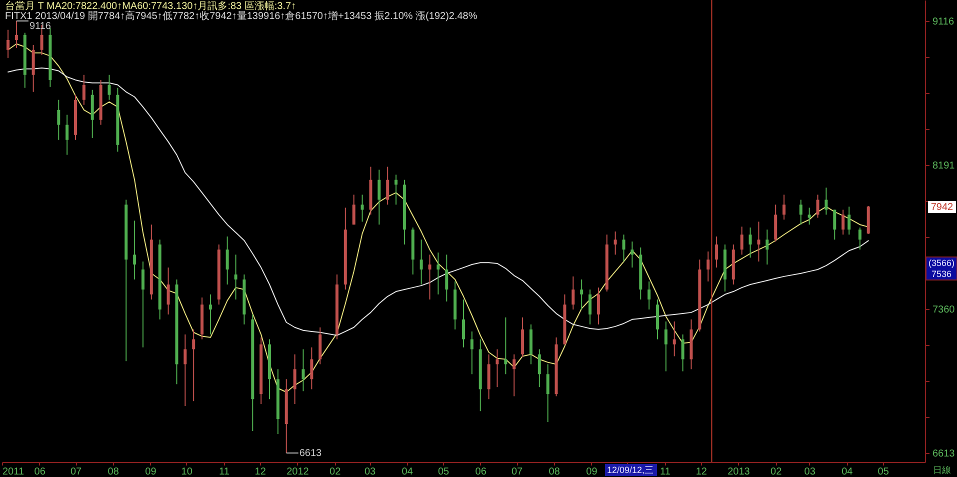 The image size is (957, 477). I want to click on text: FITX1 2013/04/19 開7784↑高7945↑低7782↑收7942↑量139916↑倉61570↑增+13453 振2.10% 漲(192)2.48%, so click(241, 16).